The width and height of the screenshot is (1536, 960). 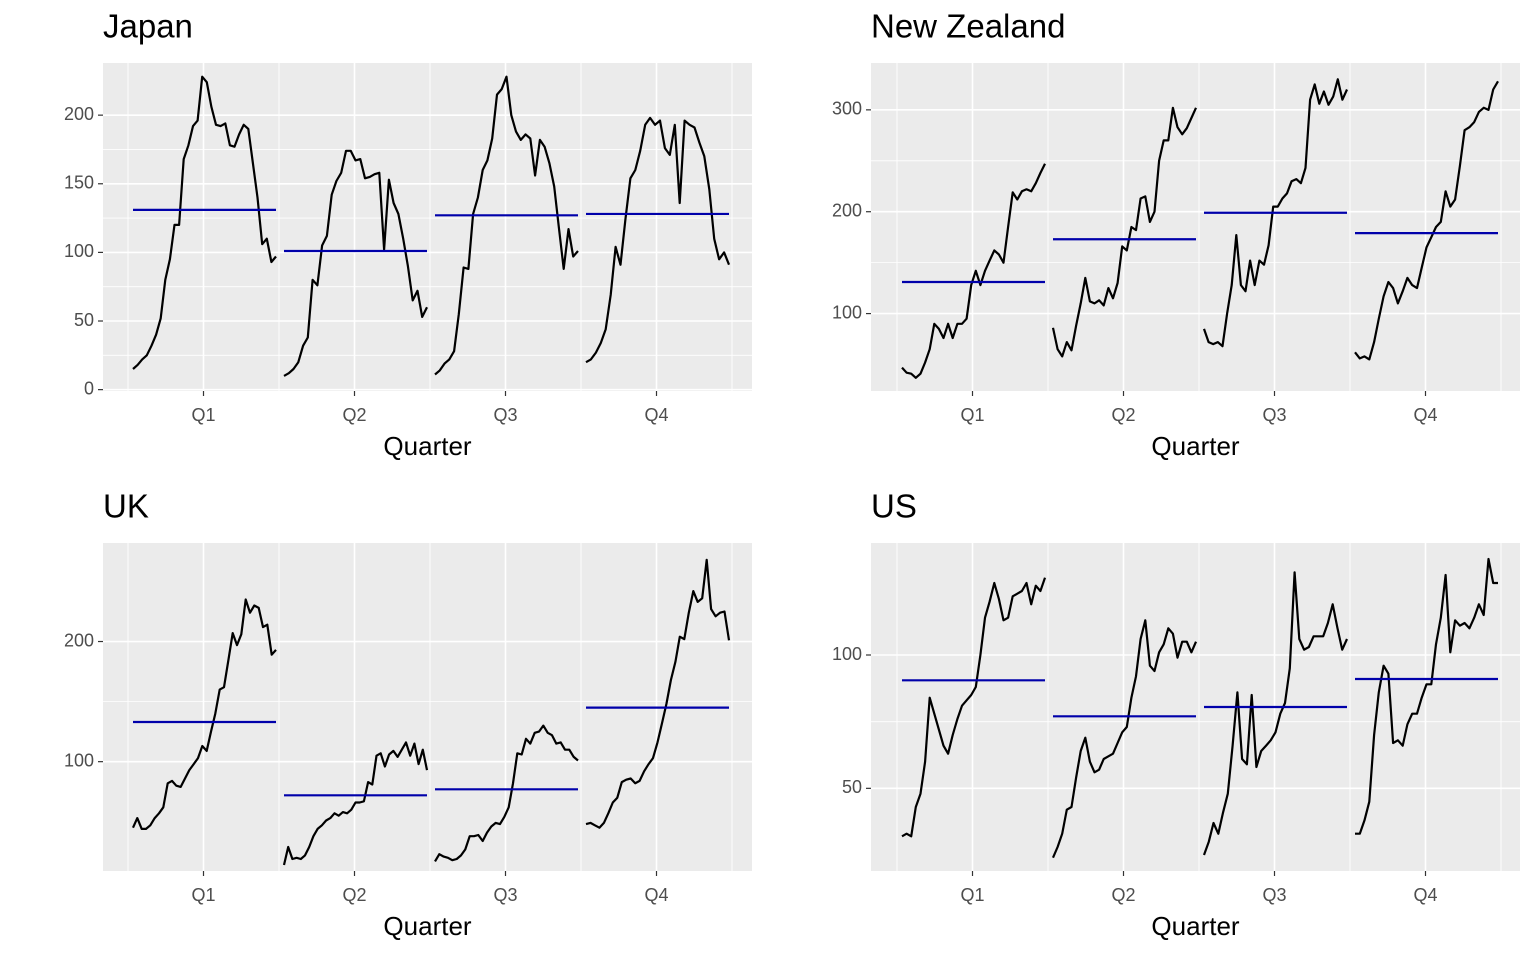 What do you see at coordinates (148, 26) in the screenshot?
I see `panel-title: Japan` at bounding box center [148, 26].